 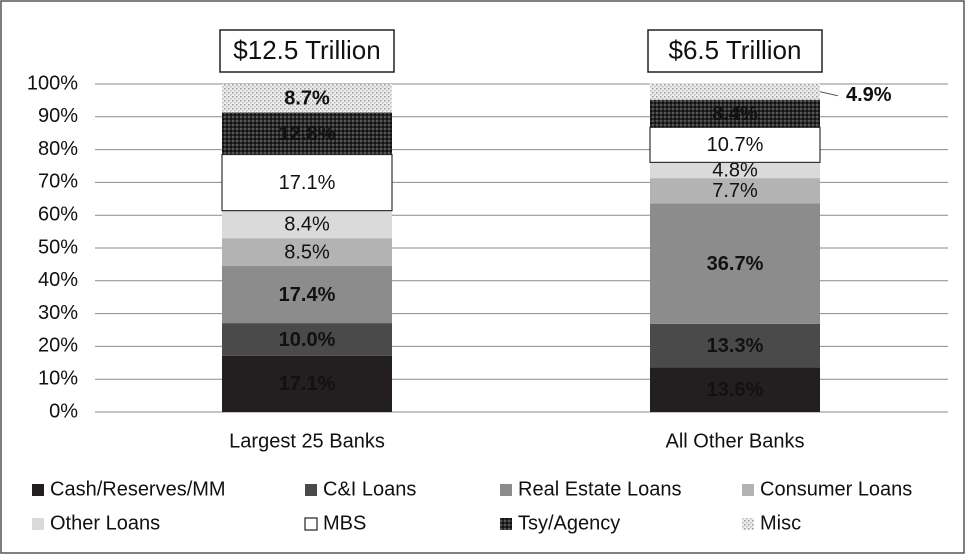 I want to click on data-label: 13.3%, so click(x=735, y=346).